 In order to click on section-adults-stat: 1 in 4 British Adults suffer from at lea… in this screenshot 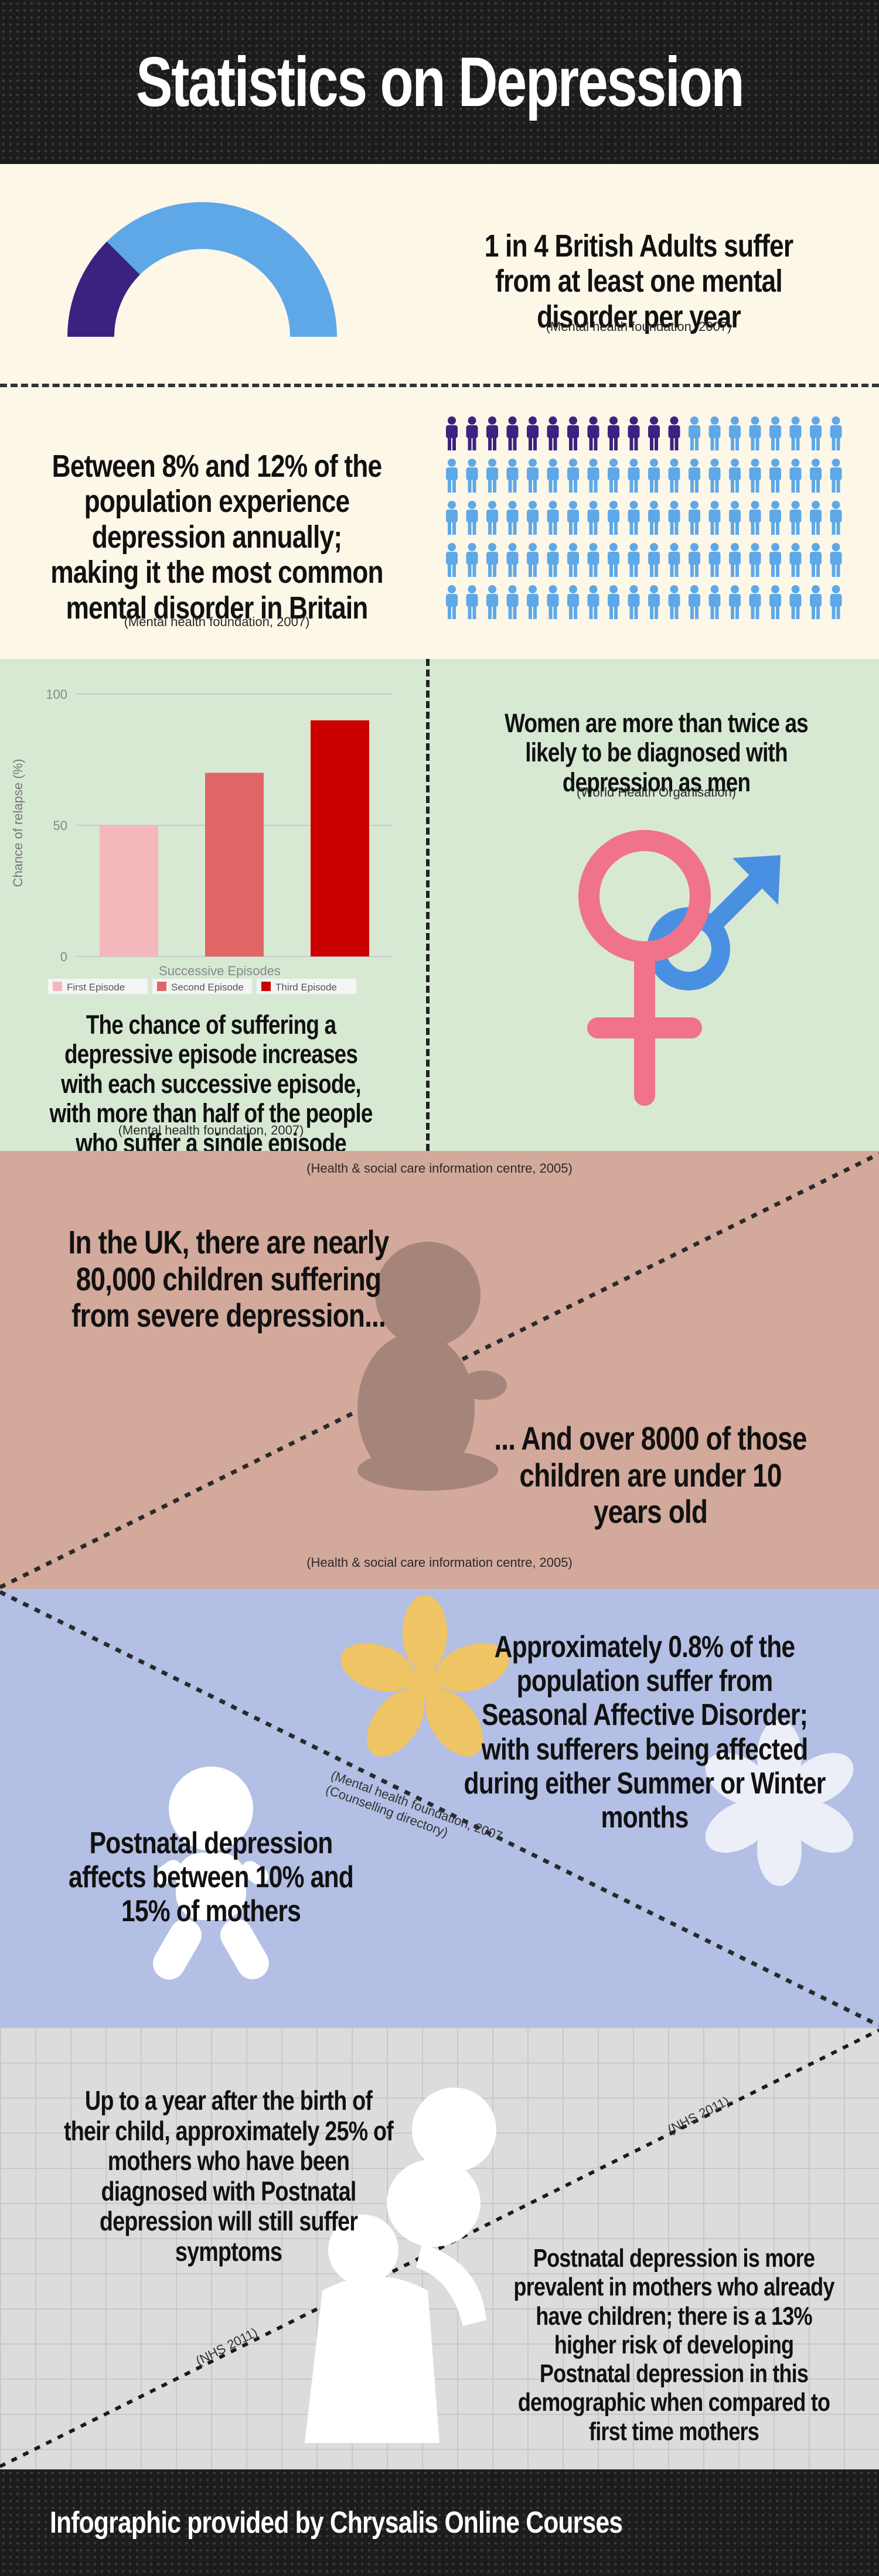, I will do `click(439, 274)`.